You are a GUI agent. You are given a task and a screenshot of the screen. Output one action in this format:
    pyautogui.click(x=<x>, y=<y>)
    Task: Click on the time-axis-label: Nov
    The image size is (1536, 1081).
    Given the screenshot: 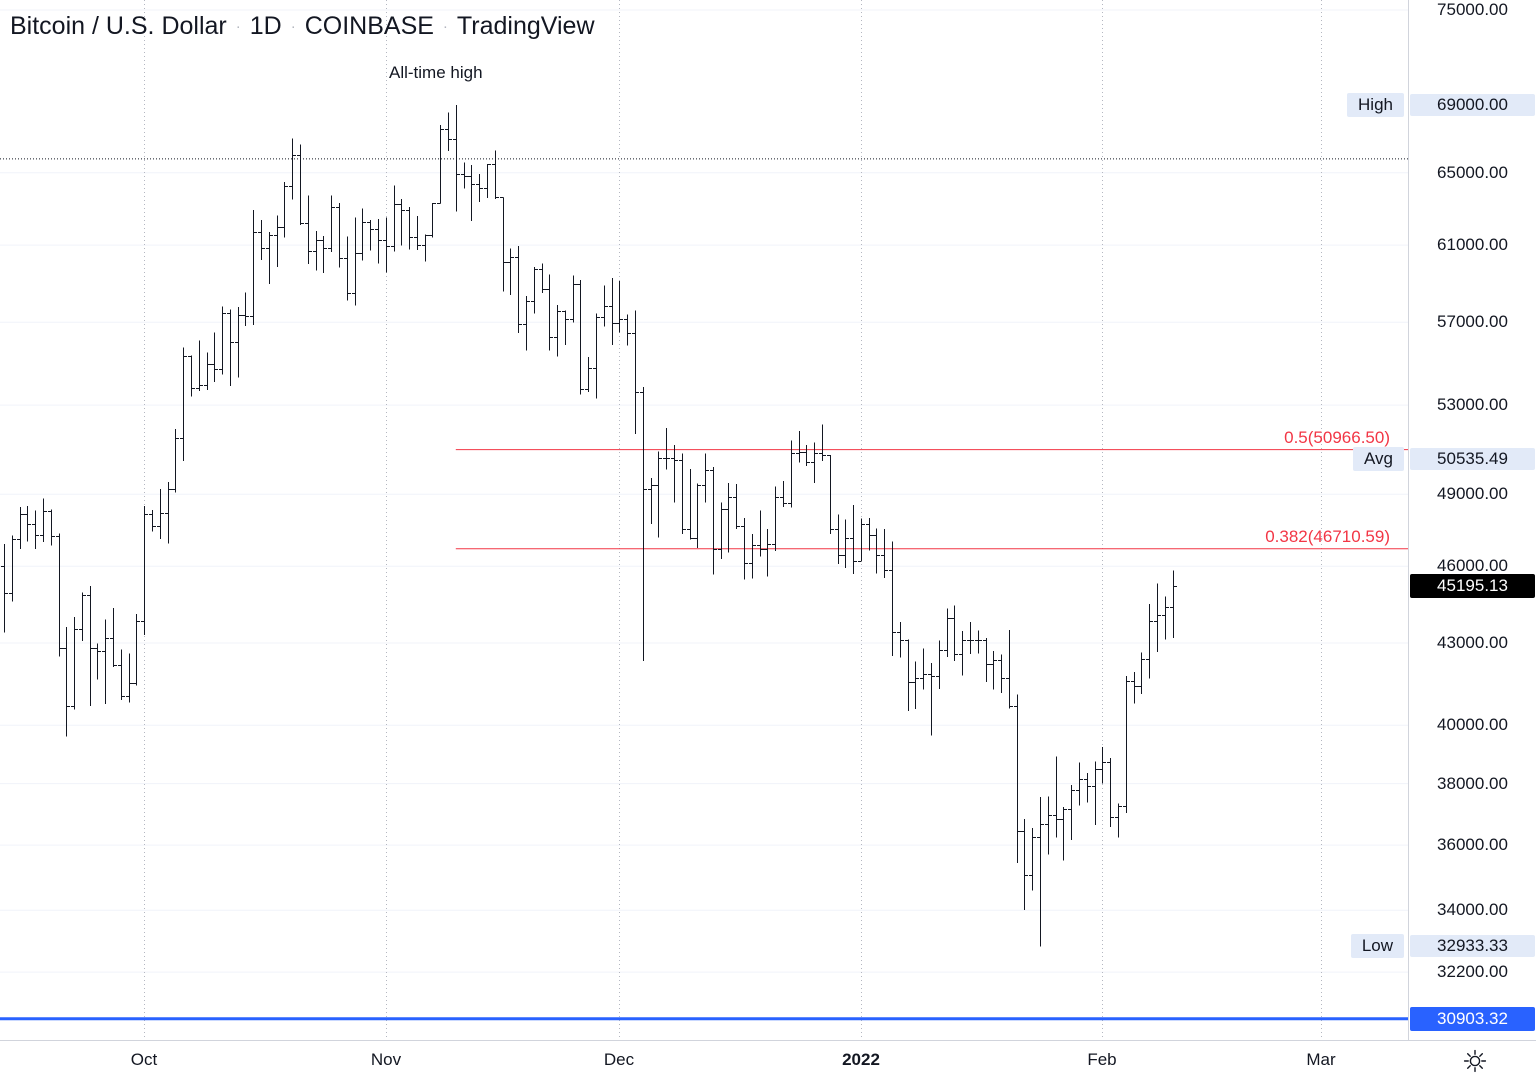 What is the action you would take?
    pyautogui.click(x=386, y=1059)
    